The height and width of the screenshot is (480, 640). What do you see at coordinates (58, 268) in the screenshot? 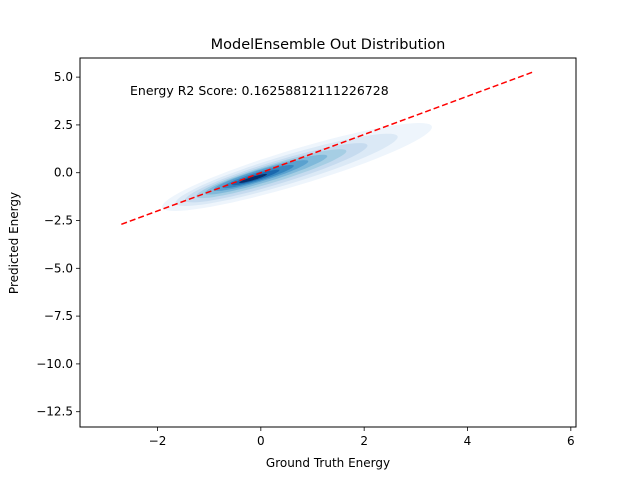
I see `y-tick-label: −5.0` at bounding box center [58, 268].